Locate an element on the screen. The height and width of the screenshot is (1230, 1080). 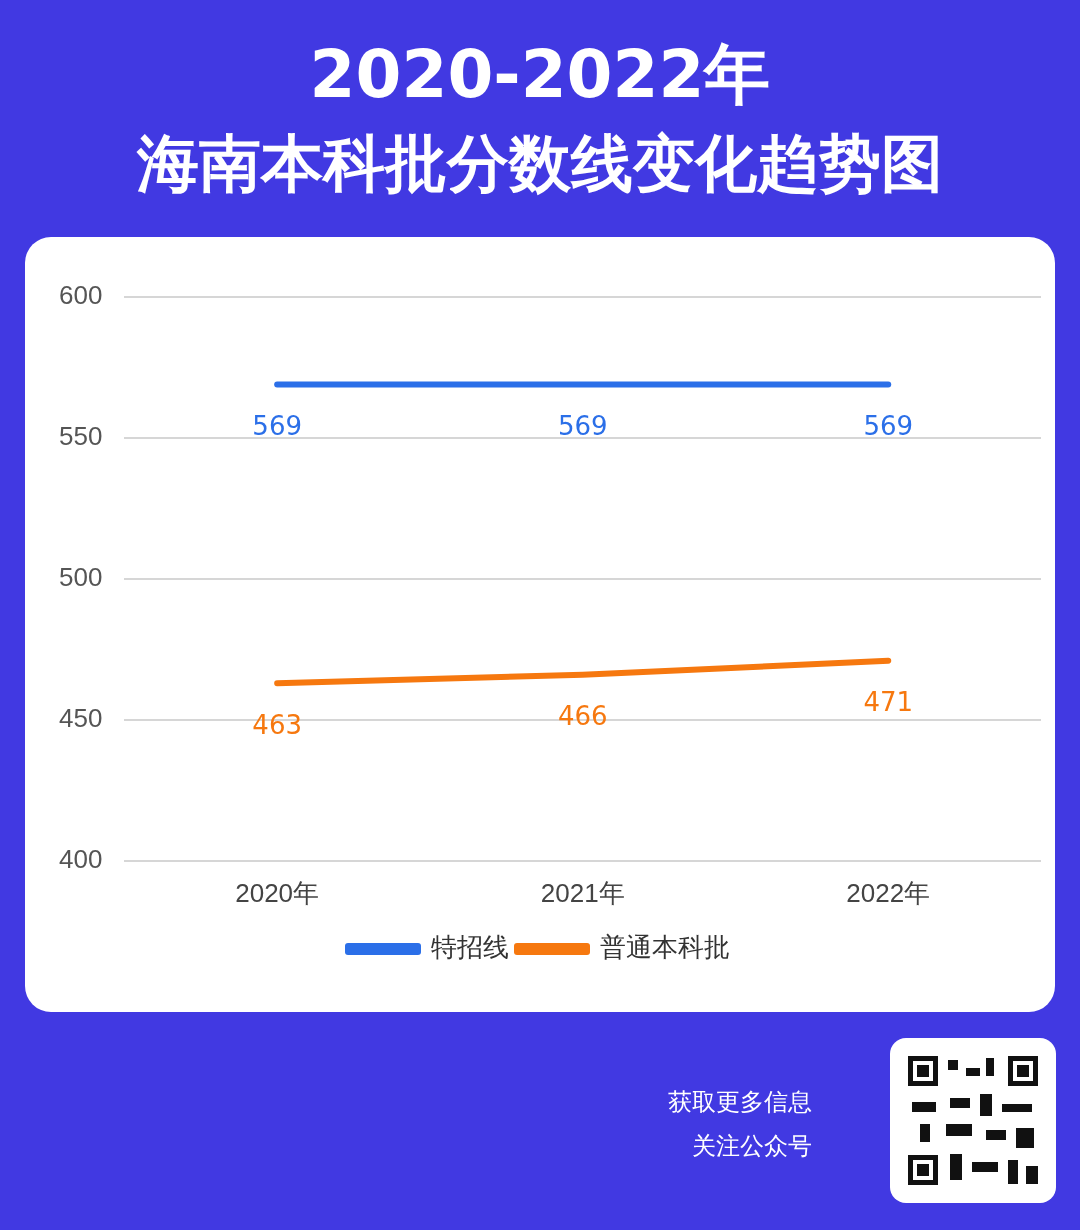
y-tick-label: 600 is located at coordinates (80, 295).